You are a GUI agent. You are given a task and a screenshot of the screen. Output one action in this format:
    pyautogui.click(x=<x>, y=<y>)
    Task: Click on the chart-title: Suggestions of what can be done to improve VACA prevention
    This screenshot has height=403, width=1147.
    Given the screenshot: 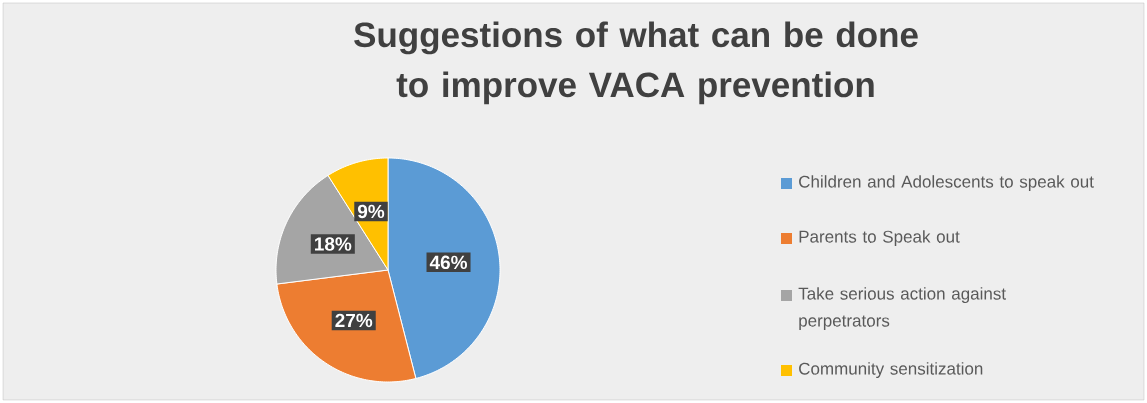 What is the action you would take?
    pyautogui.click(x=636, y=63)
    